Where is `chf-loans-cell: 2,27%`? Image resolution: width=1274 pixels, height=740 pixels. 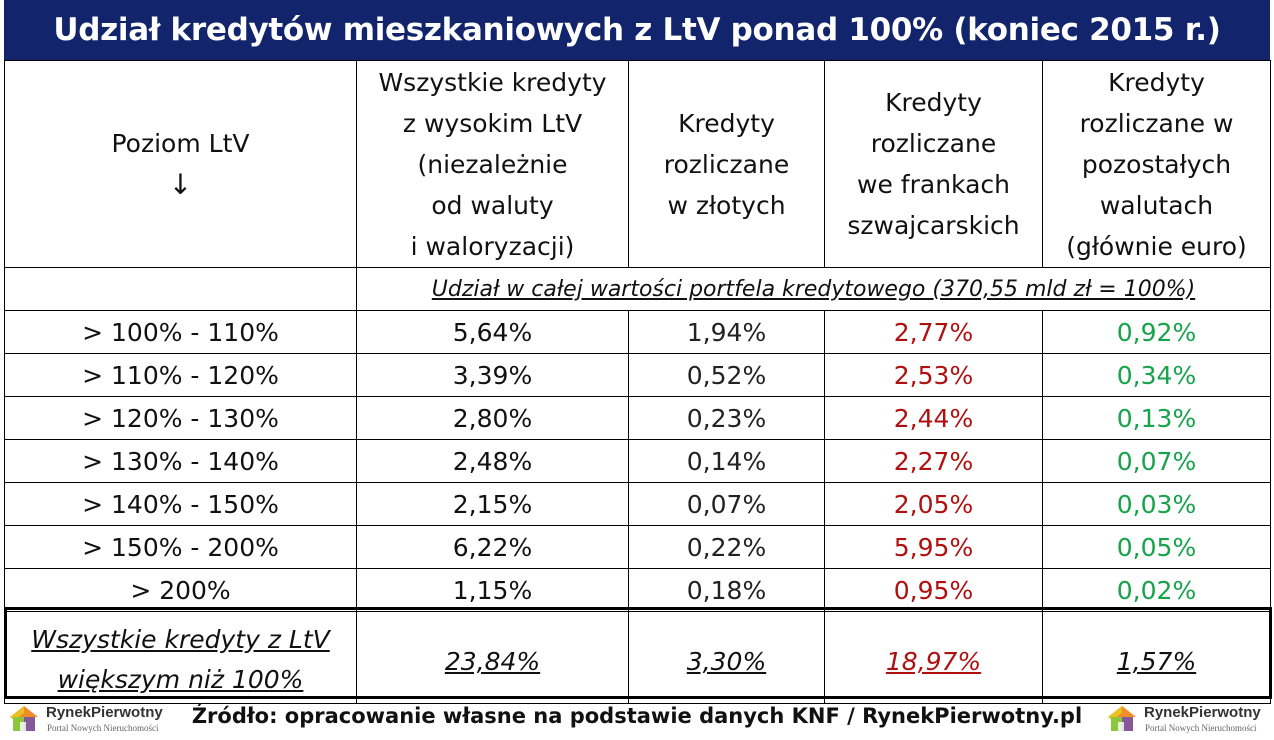
chf-loans-cell: 2,27% is located at coordinates (933, 461).